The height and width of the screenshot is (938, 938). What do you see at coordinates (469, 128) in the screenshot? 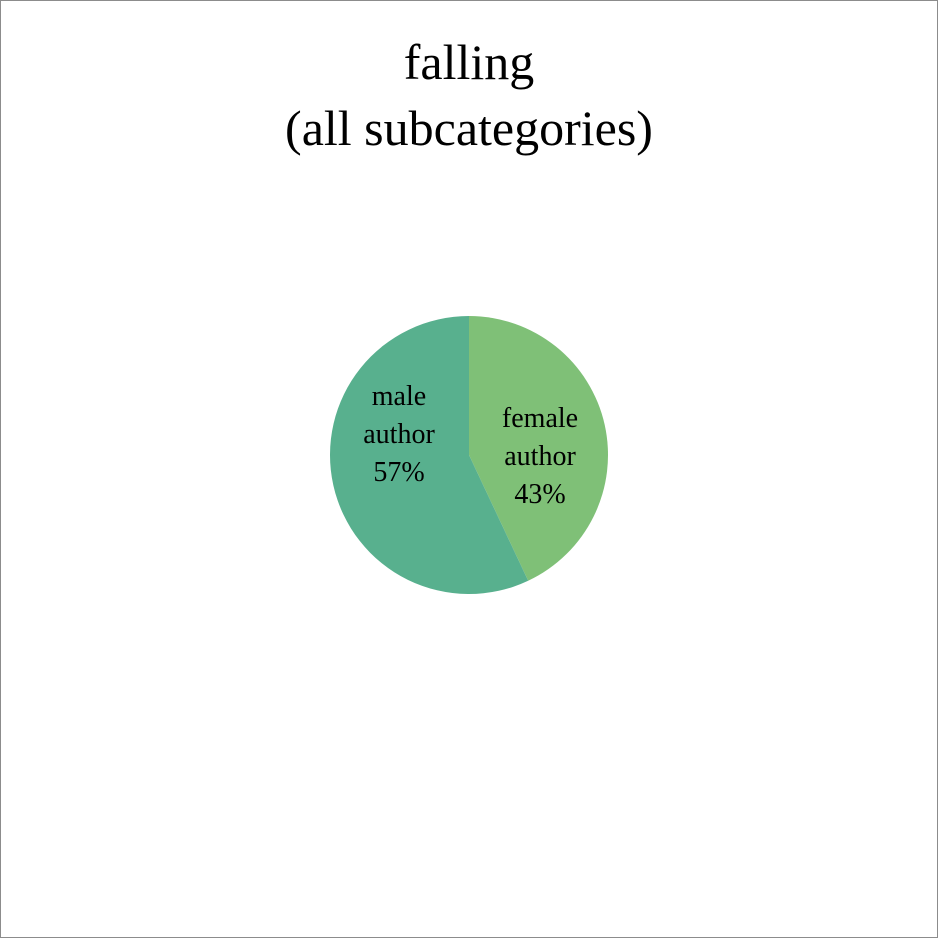
I see `chart-title-line-2: (all subcategories)` at bounding box center [469, 128].